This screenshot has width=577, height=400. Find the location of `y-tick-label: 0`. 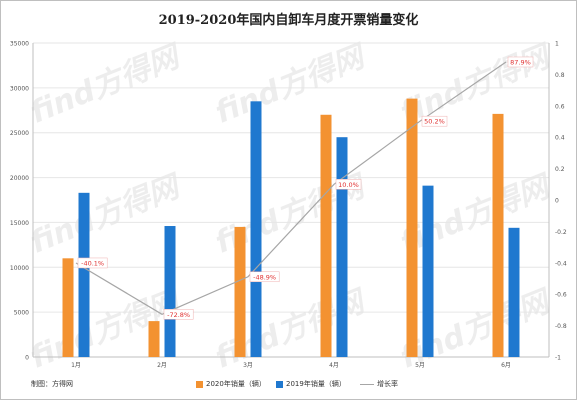

y-tick-label: 0 is located at coordinates (27, 358).